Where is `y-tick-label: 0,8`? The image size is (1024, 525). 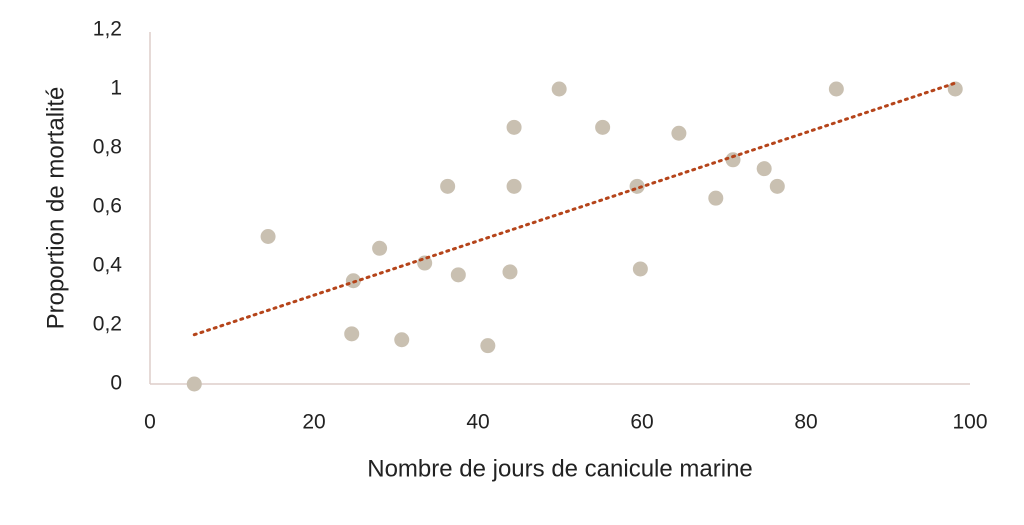
y-tick-label: 0,8 is located at coordinates (107, 147).